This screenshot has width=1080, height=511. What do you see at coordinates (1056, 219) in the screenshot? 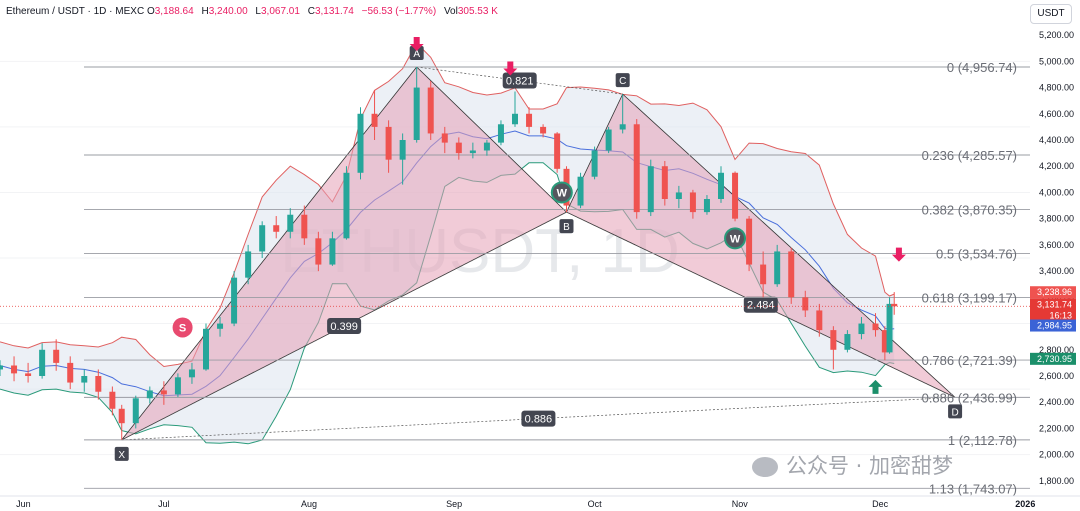
I see `y-tick-label: 3,800.00` at bounding box center [1056, 219].